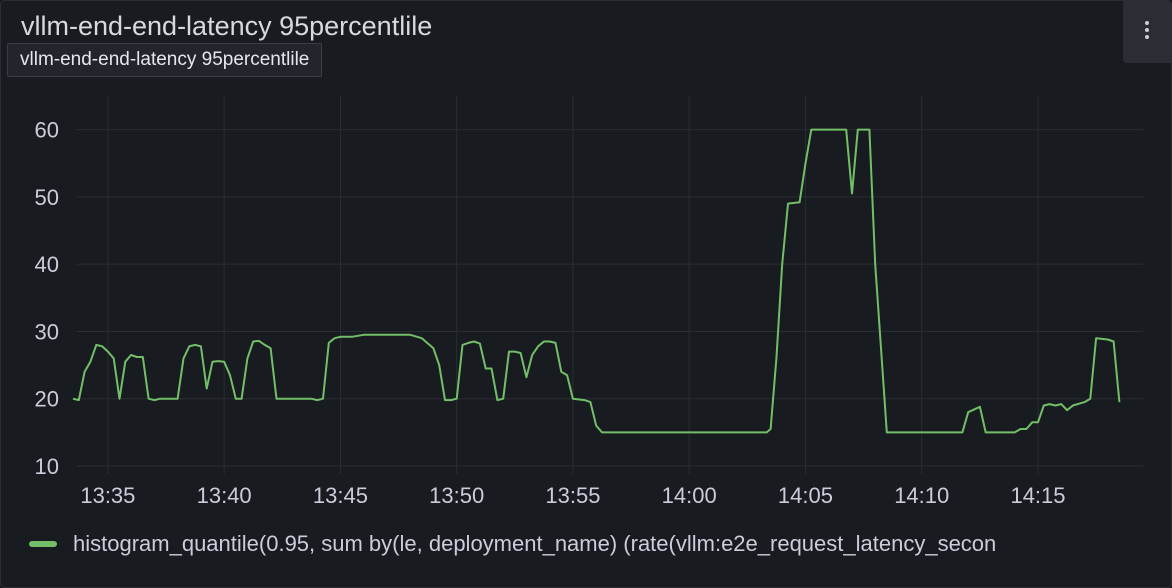  What do you see at coordinates (47, 130) in the screenshot?
I see `y-tick-label: 60` at bounding box center [47, 130].